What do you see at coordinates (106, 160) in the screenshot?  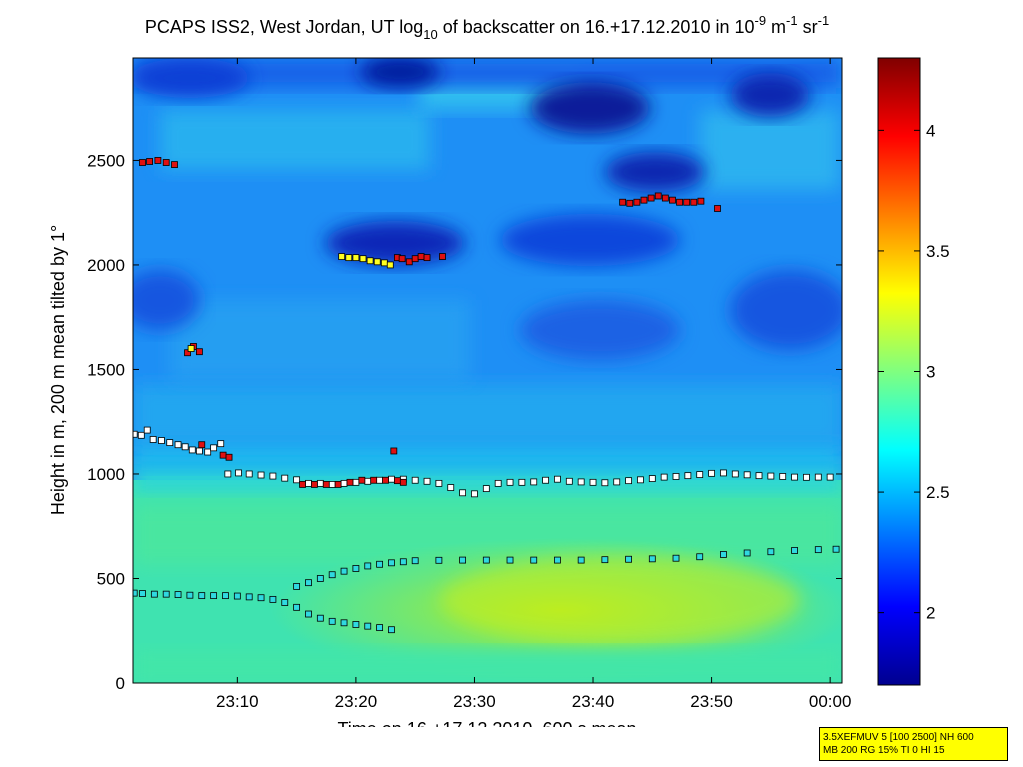 I see `y-tick-label: 2500` at bounding box center [106, 160].